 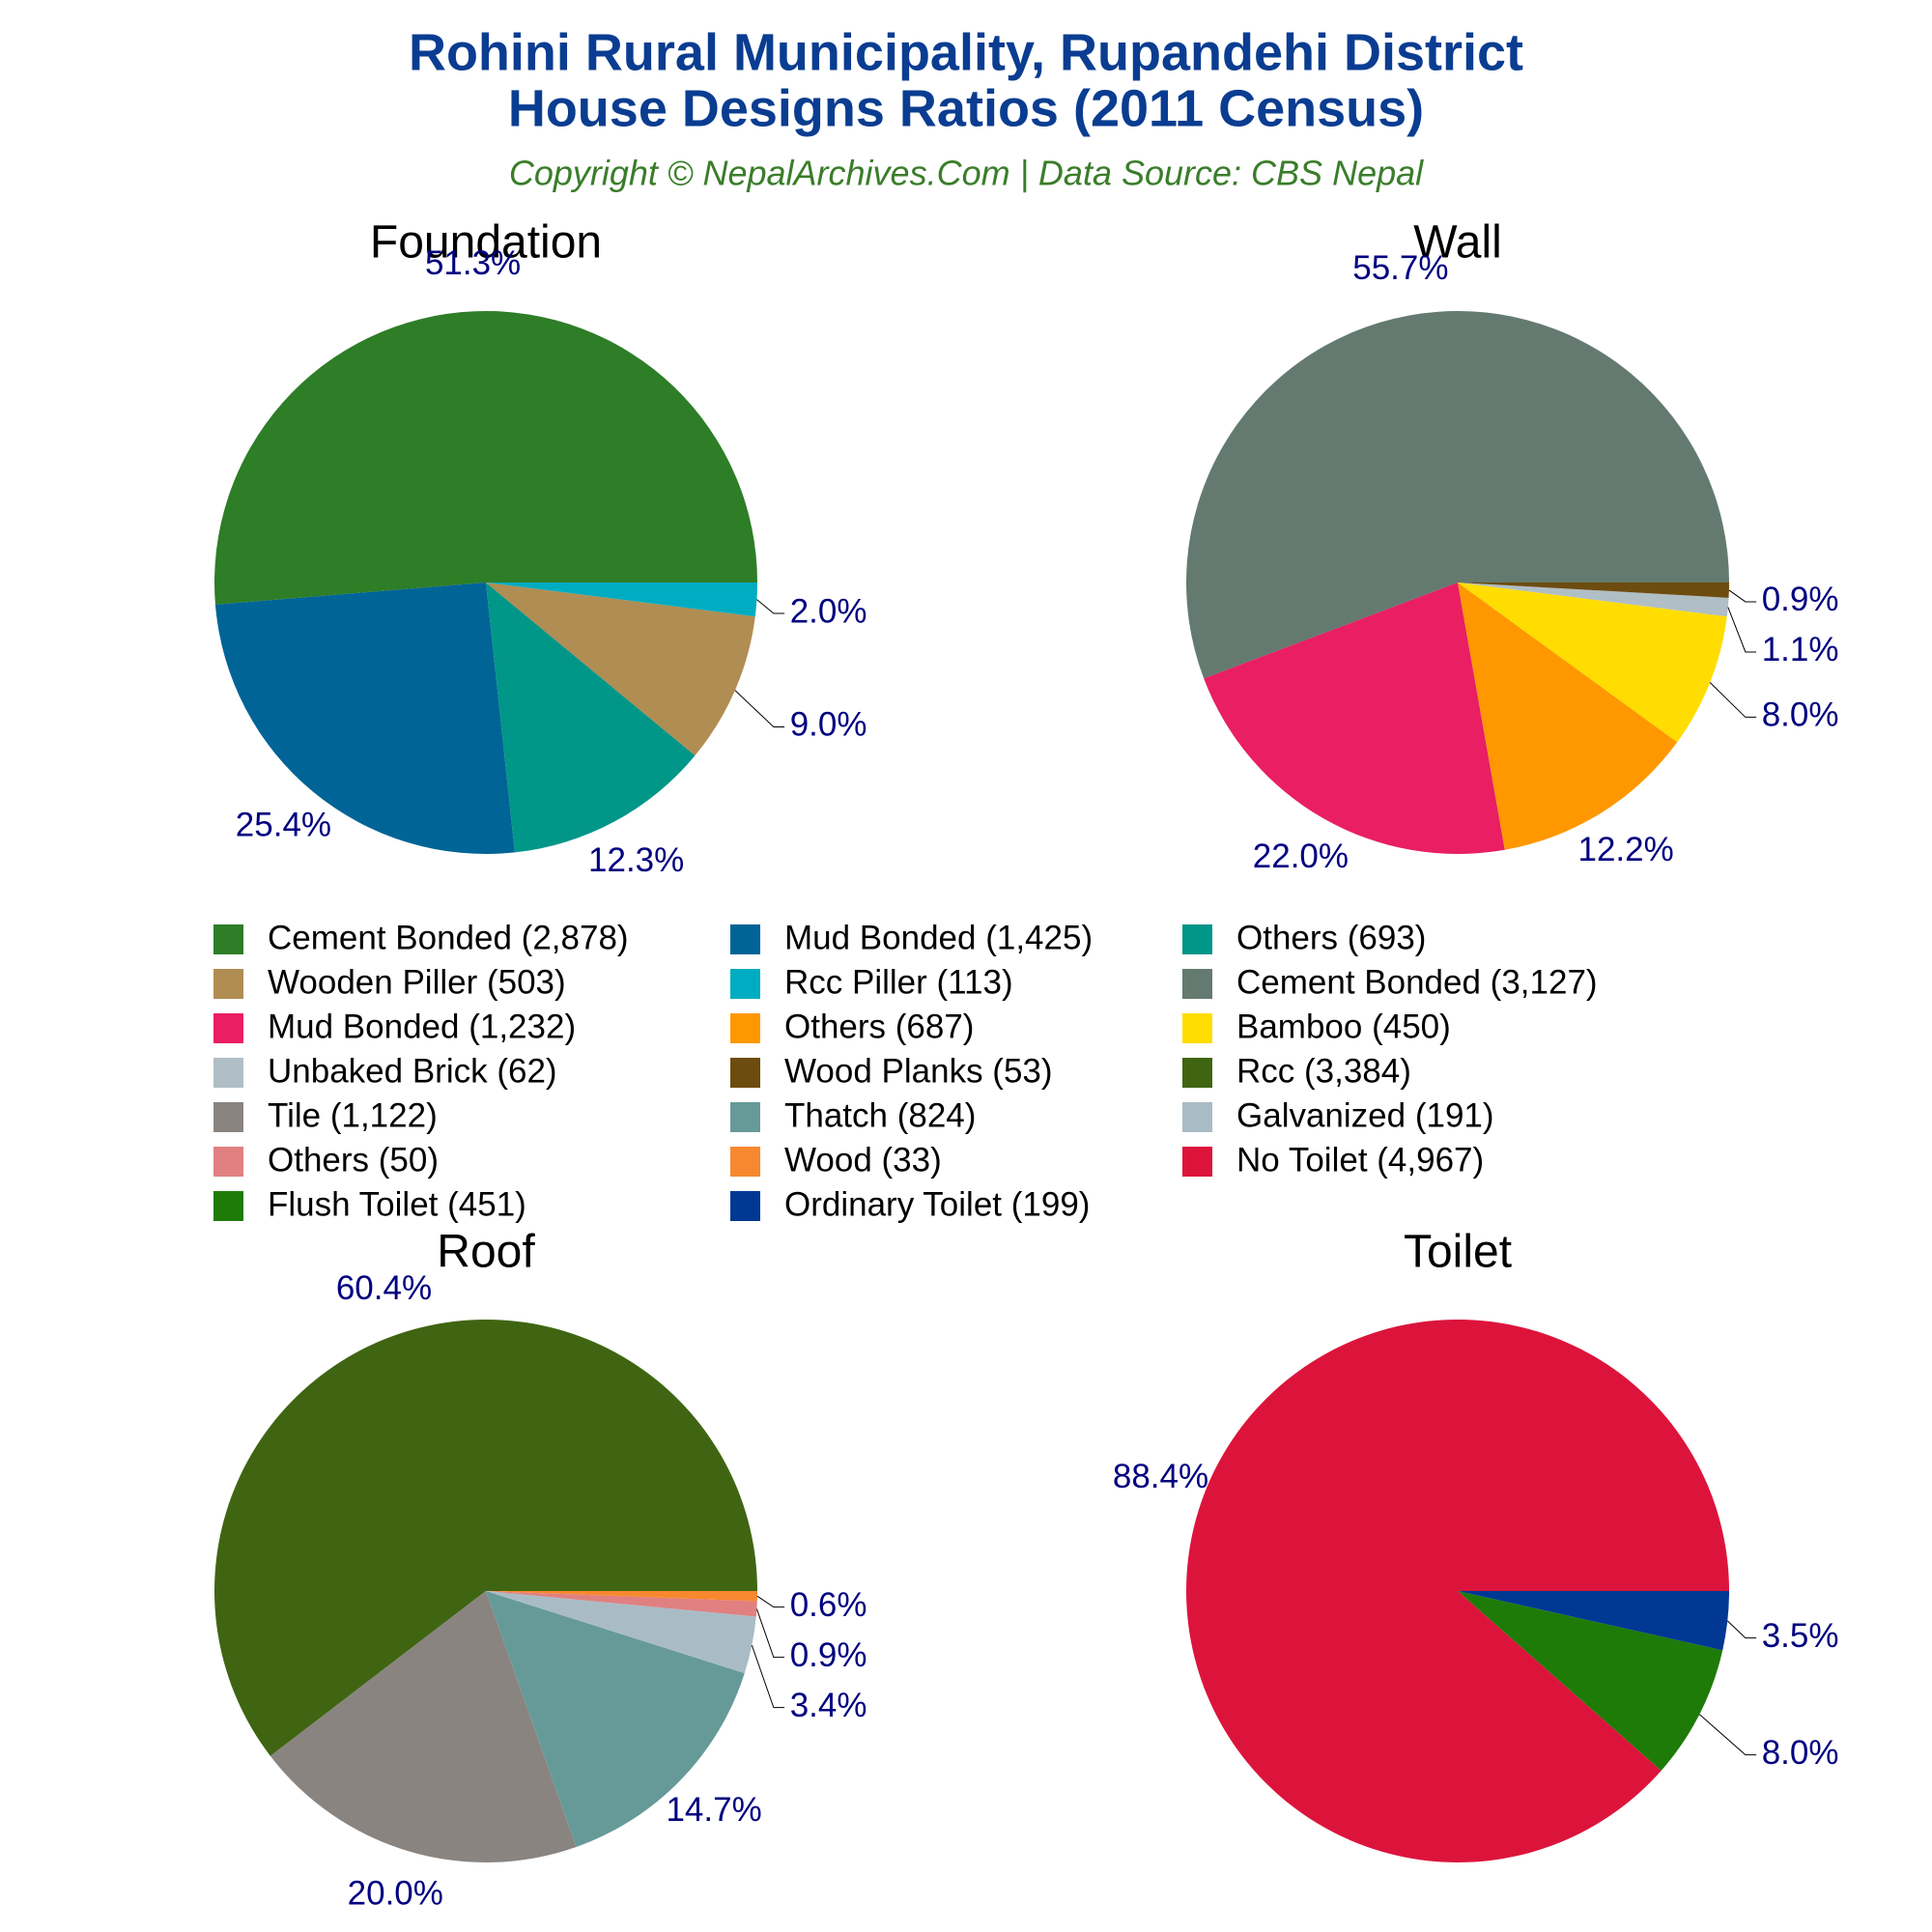 What do you see at coordinates (1626, 849) in the screenshot?
I see `value-label: 12.2%` at bounding box center [1626, 849].